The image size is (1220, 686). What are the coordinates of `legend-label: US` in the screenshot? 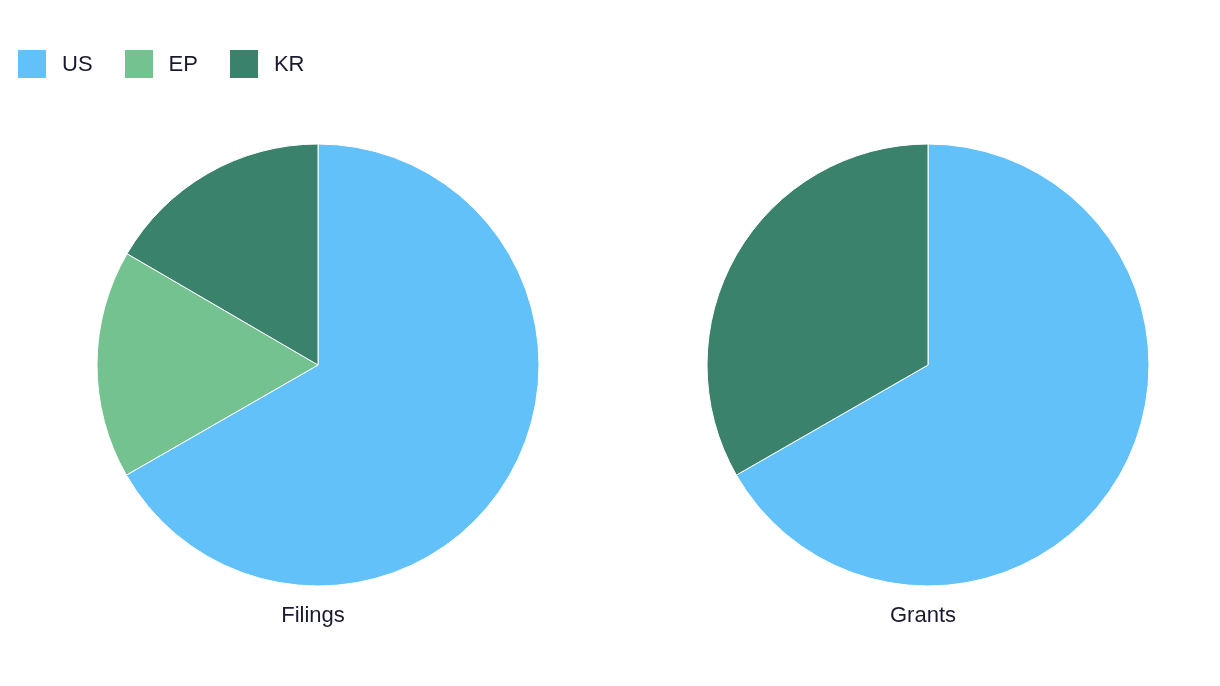 It's located at (77, 64).